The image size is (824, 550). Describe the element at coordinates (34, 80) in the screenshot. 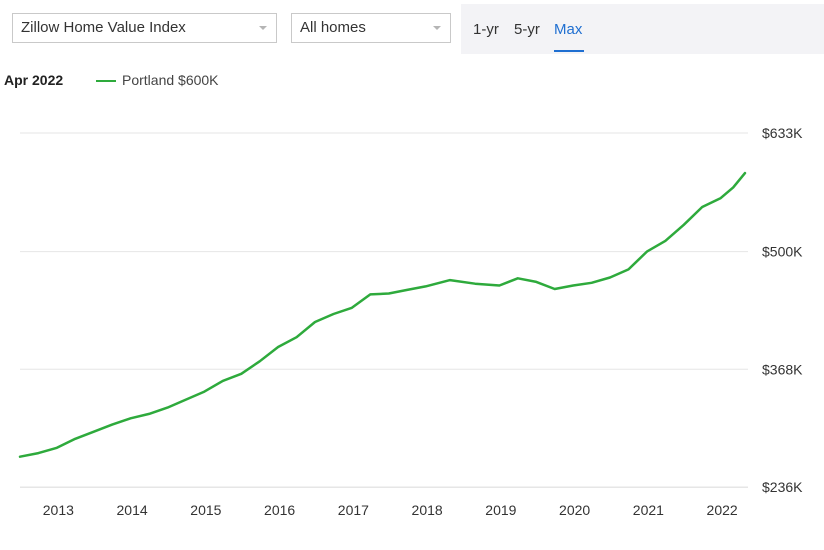

I see `legend-date: Apr 2022` at that location.